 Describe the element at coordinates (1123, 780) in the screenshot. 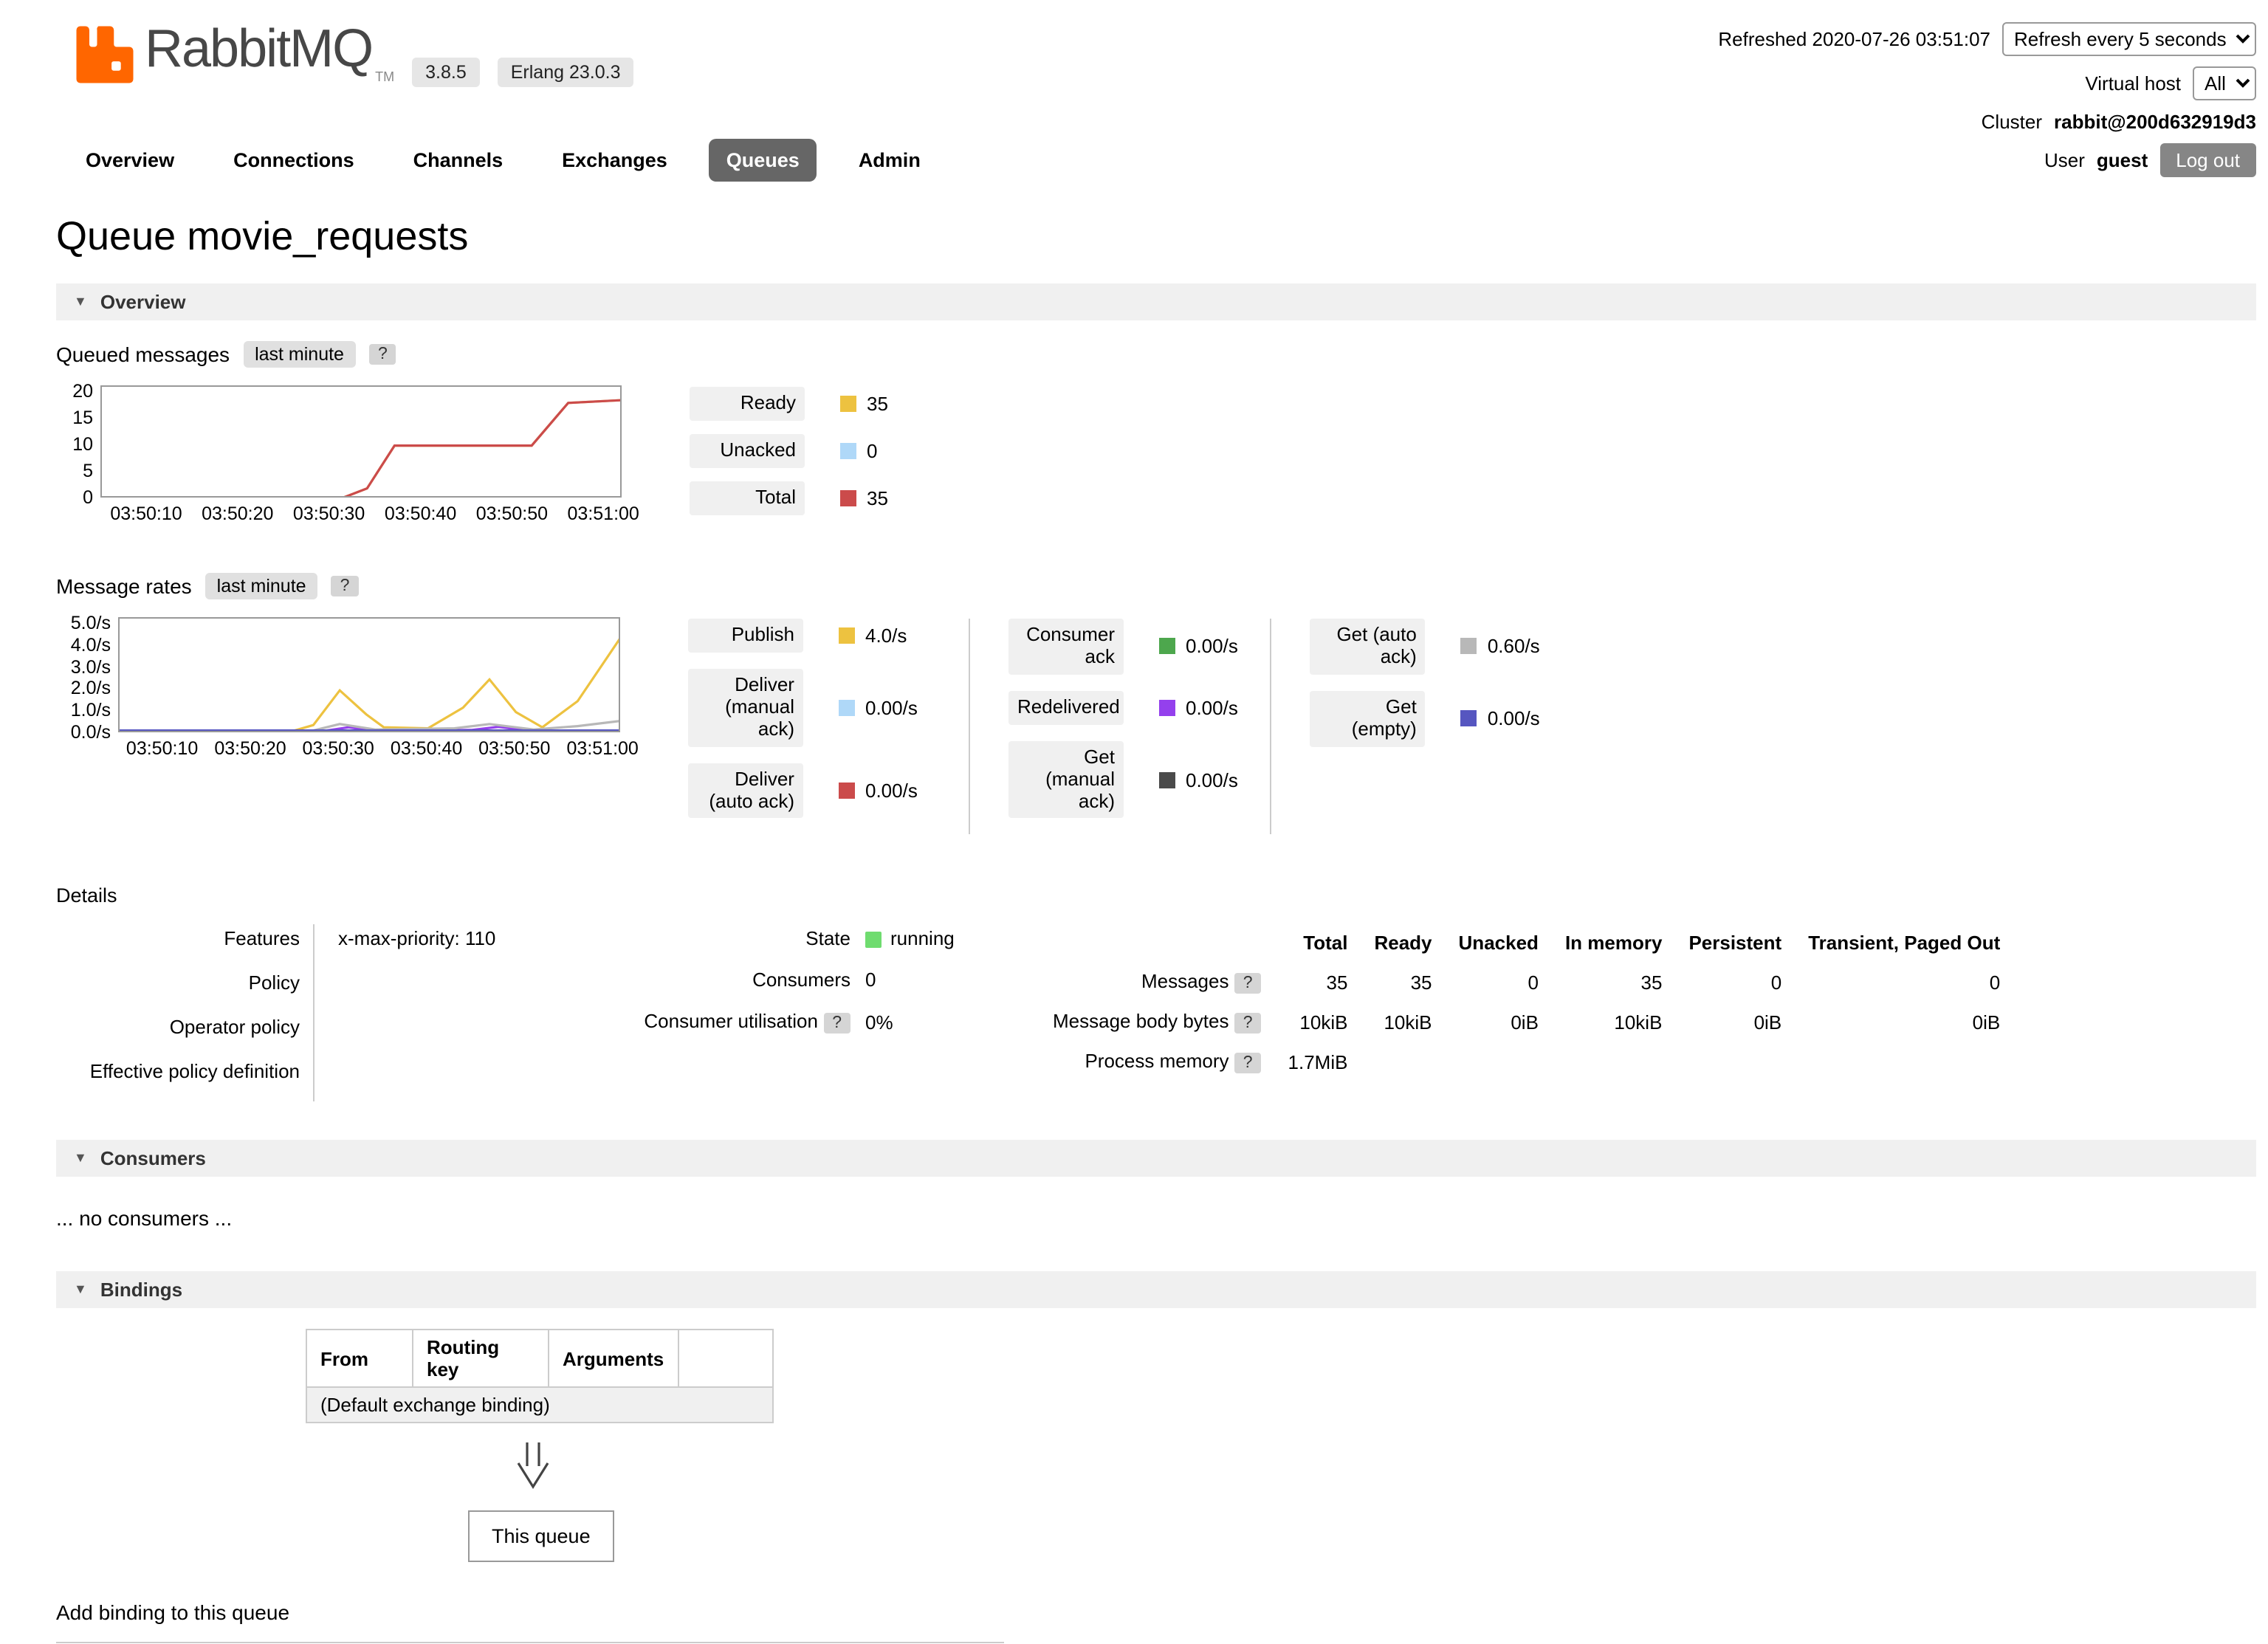

I see `legend-row: Get (manual ack) 0.00/s` at that location.